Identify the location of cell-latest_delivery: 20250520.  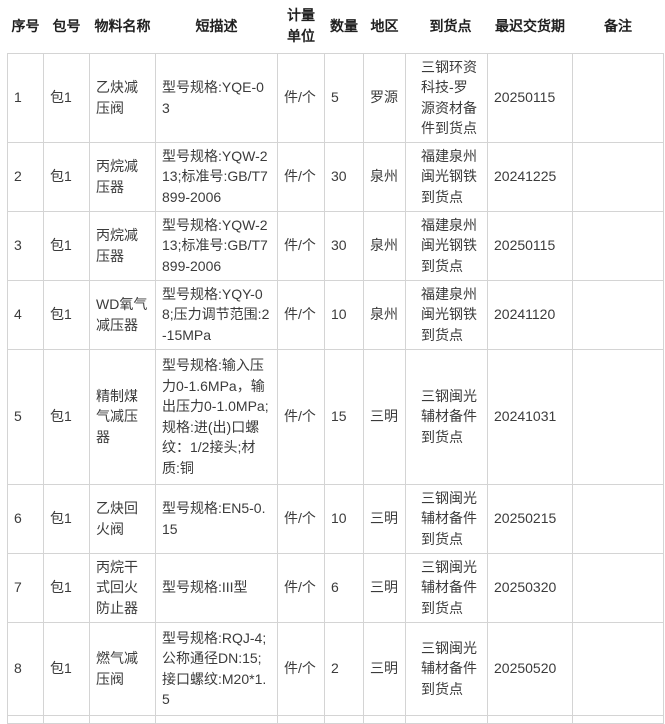
(530, 668).